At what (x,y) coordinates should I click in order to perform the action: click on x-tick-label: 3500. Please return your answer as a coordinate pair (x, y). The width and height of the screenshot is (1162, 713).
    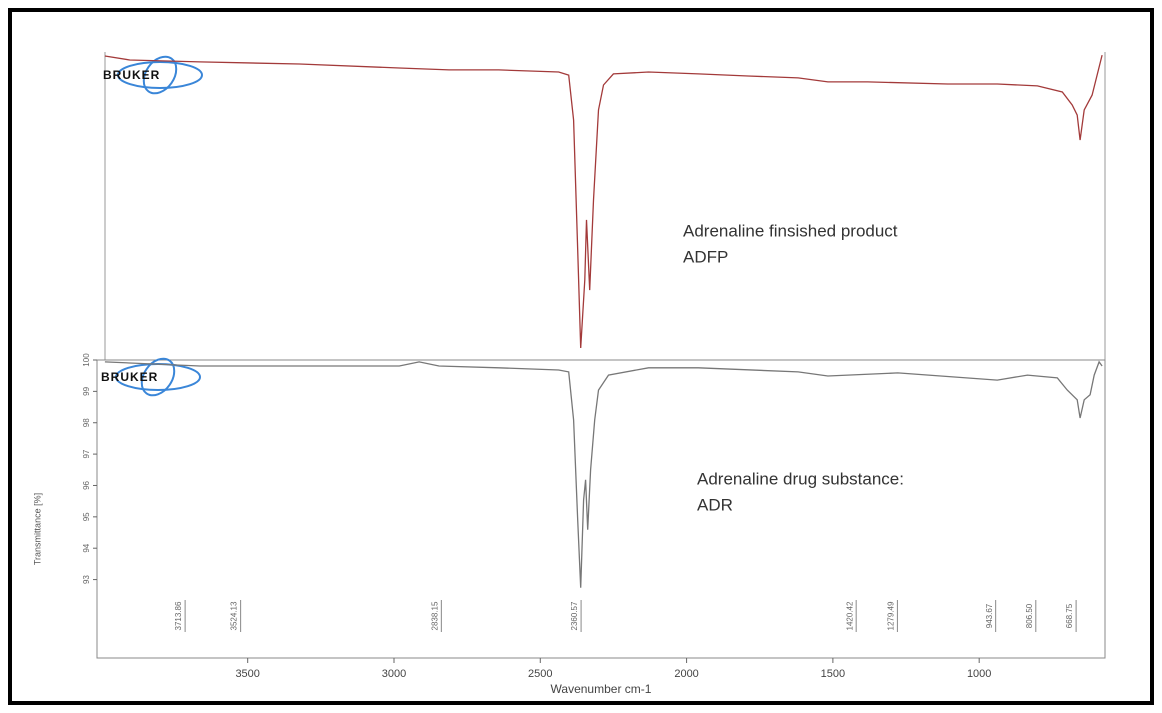
    Looking at the image, I should click on (247, 674).